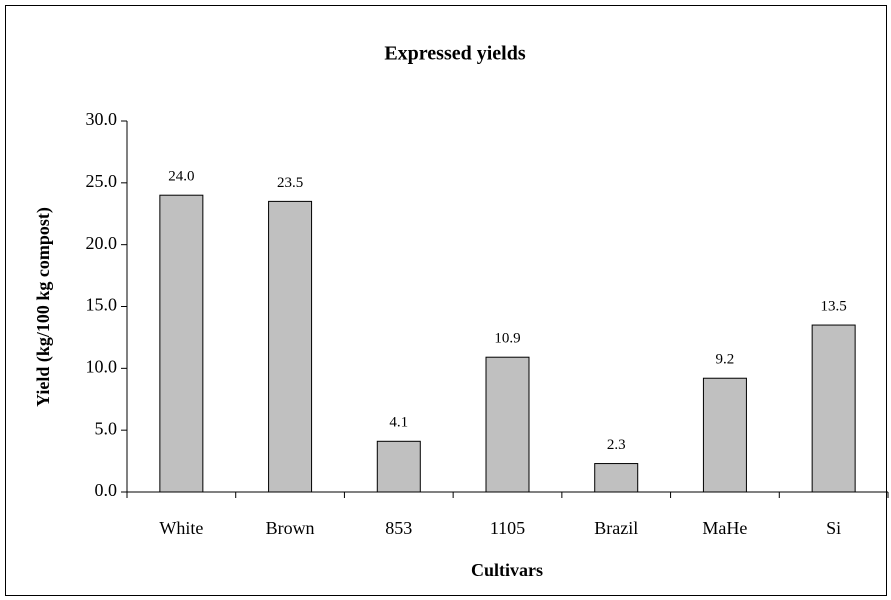 The height and width of the screenshot is (600, 891). I want to click on y-tick-label: 0.0, so click(106, 490).